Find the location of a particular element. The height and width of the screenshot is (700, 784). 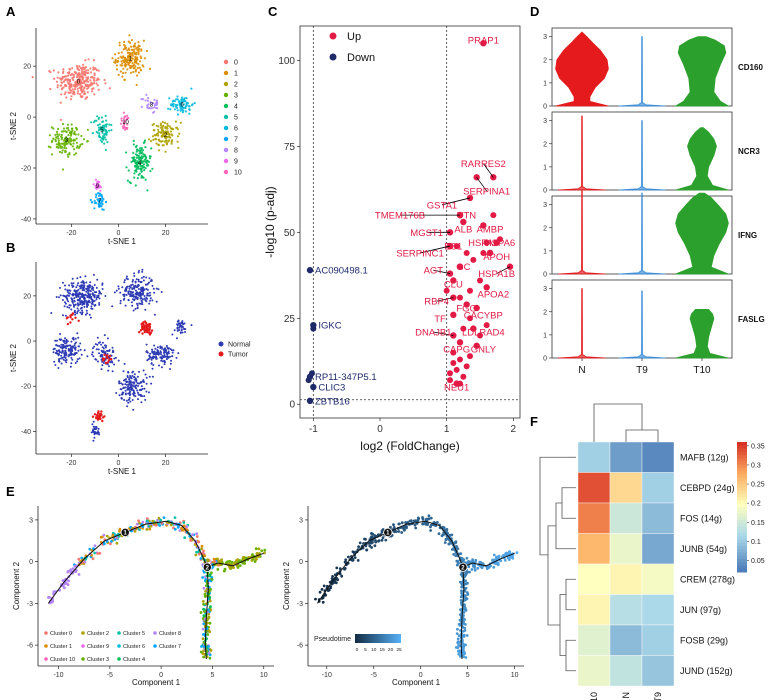

down-gene-label: IGKC is located at coordinates (329, 326).